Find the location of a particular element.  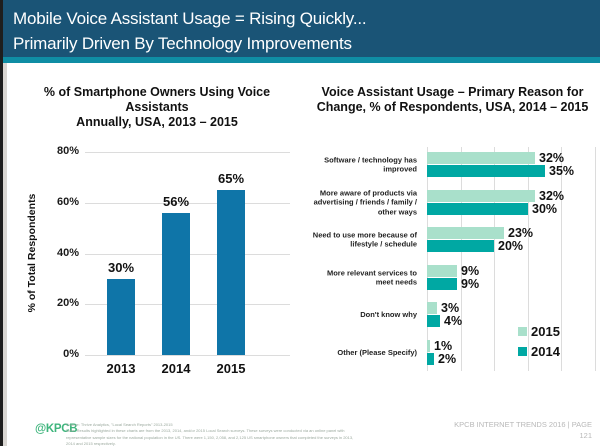

right-chart-bar-line: 30% is located at coordinates (495, 209).